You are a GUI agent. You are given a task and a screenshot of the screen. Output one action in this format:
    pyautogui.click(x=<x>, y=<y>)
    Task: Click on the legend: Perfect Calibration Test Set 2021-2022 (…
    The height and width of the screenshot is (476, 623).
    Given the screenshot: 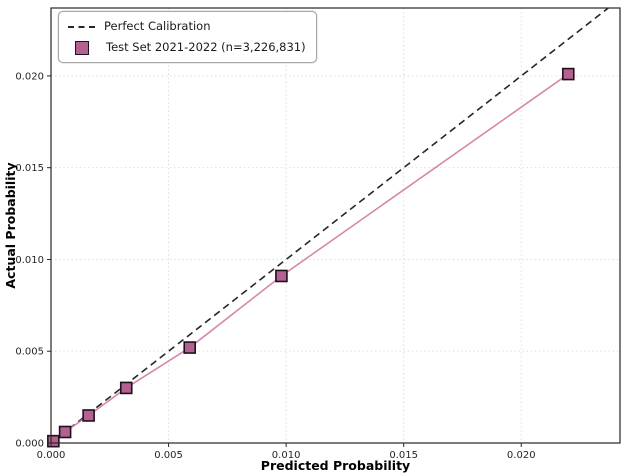 What is the action you would take?
    pyautogui.click(x=187, y=37)
    